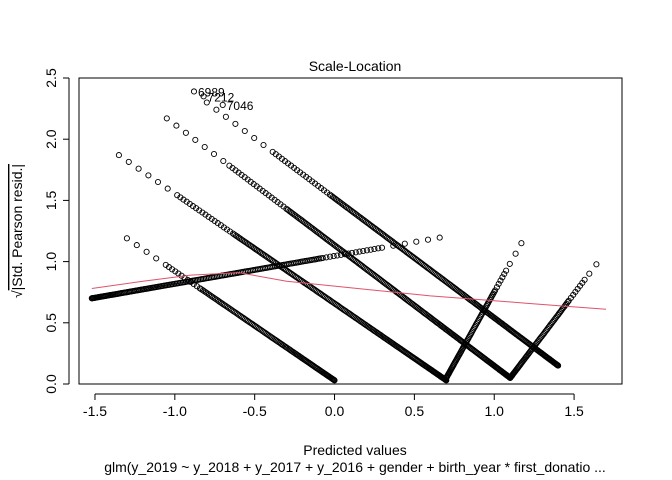 The image size is (672, 480). I want to click on y-tick-label: 0.5, so click(51, 323).